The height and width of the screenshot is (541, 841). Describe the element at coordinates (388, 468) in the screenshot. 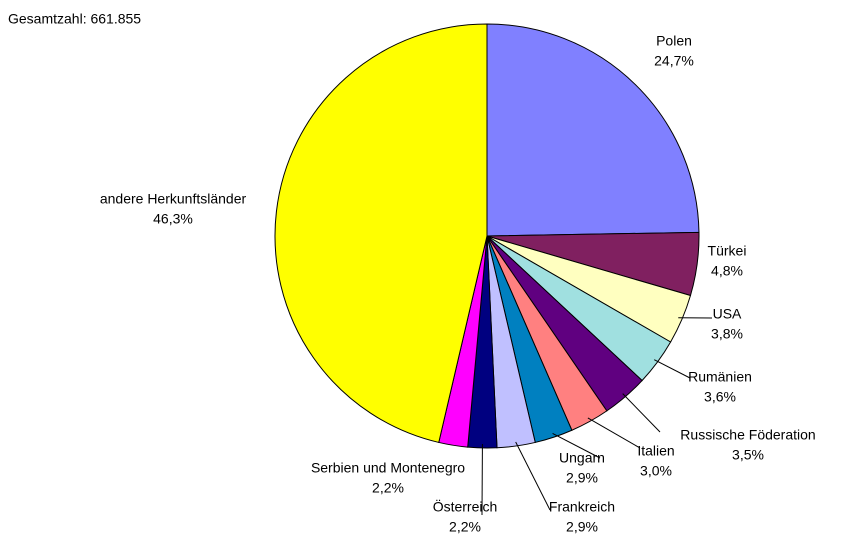

I see `slice-label: Serbien und Montenegro` at that location.